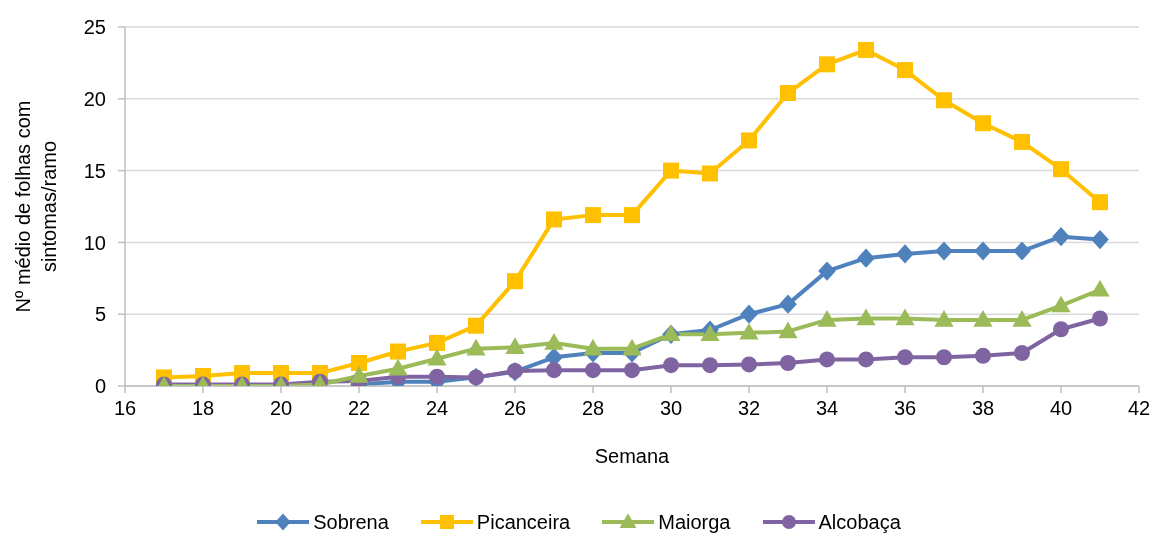 The height and width of the screenshot is (537, 1156). I want to click on x-tick-label: 24, so click(437, 408).